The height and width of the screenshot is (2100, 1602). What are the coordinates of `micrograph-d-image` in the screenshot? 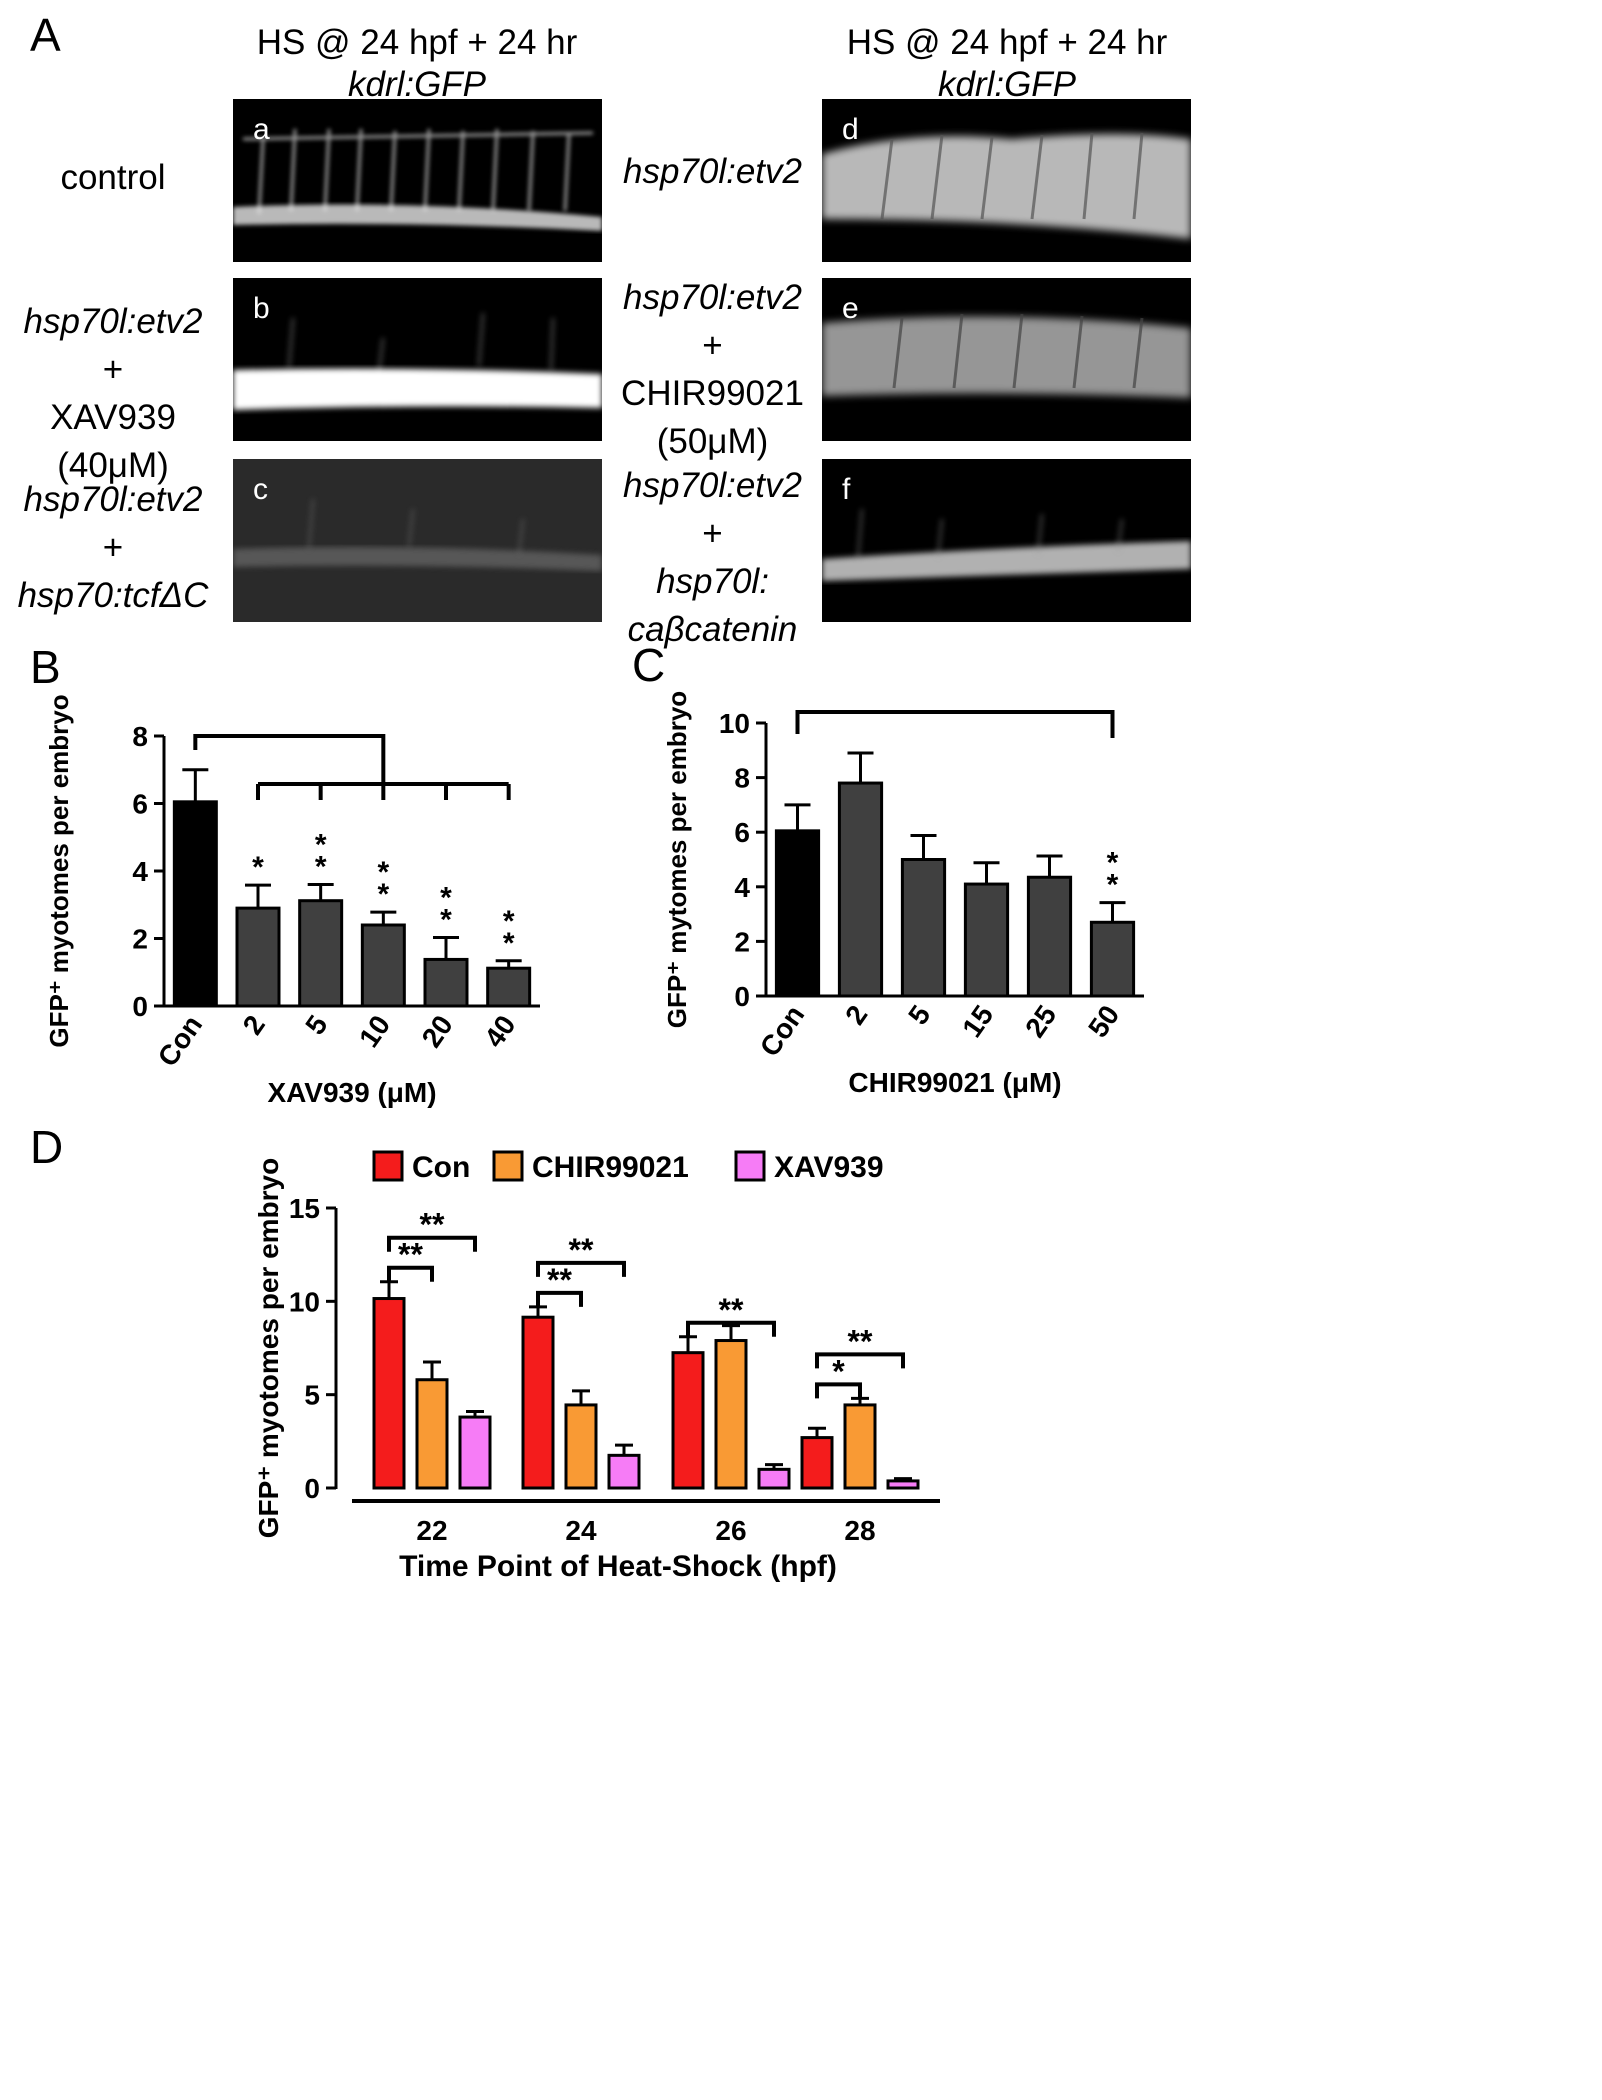 It's located at (1006, 185).